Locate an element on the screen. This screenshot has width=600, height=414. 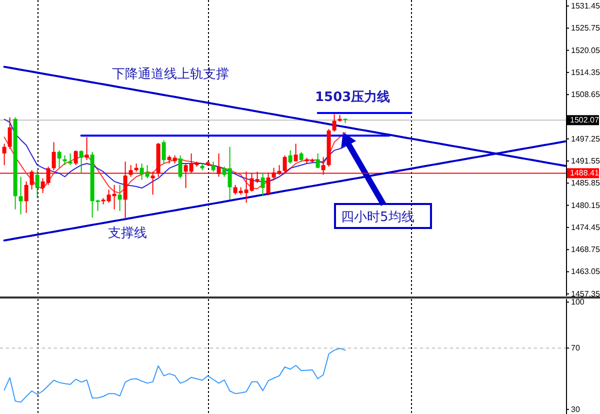
y-tick-label: 1525.75 is located at coordinates (585, 28).